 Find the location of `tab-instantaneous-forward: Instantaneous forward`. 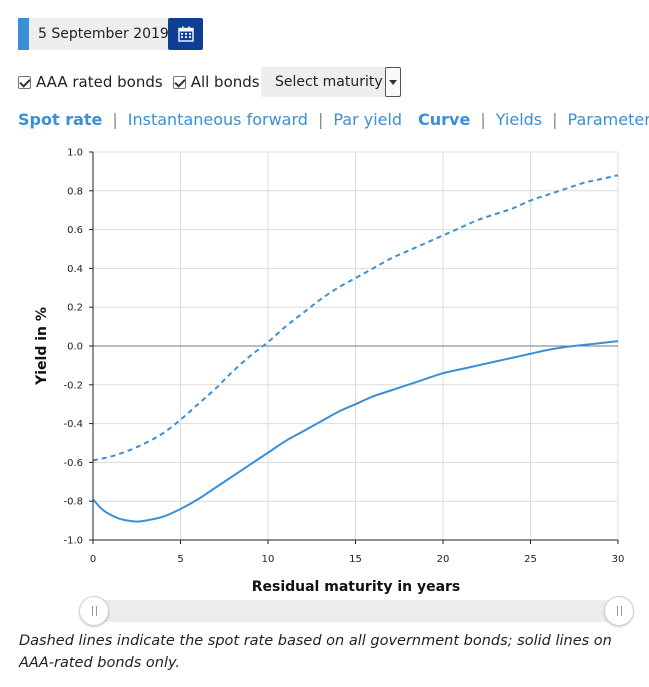

tab-instantaneous-forward: Instantaneous forward is located at coordinates (217, 119).